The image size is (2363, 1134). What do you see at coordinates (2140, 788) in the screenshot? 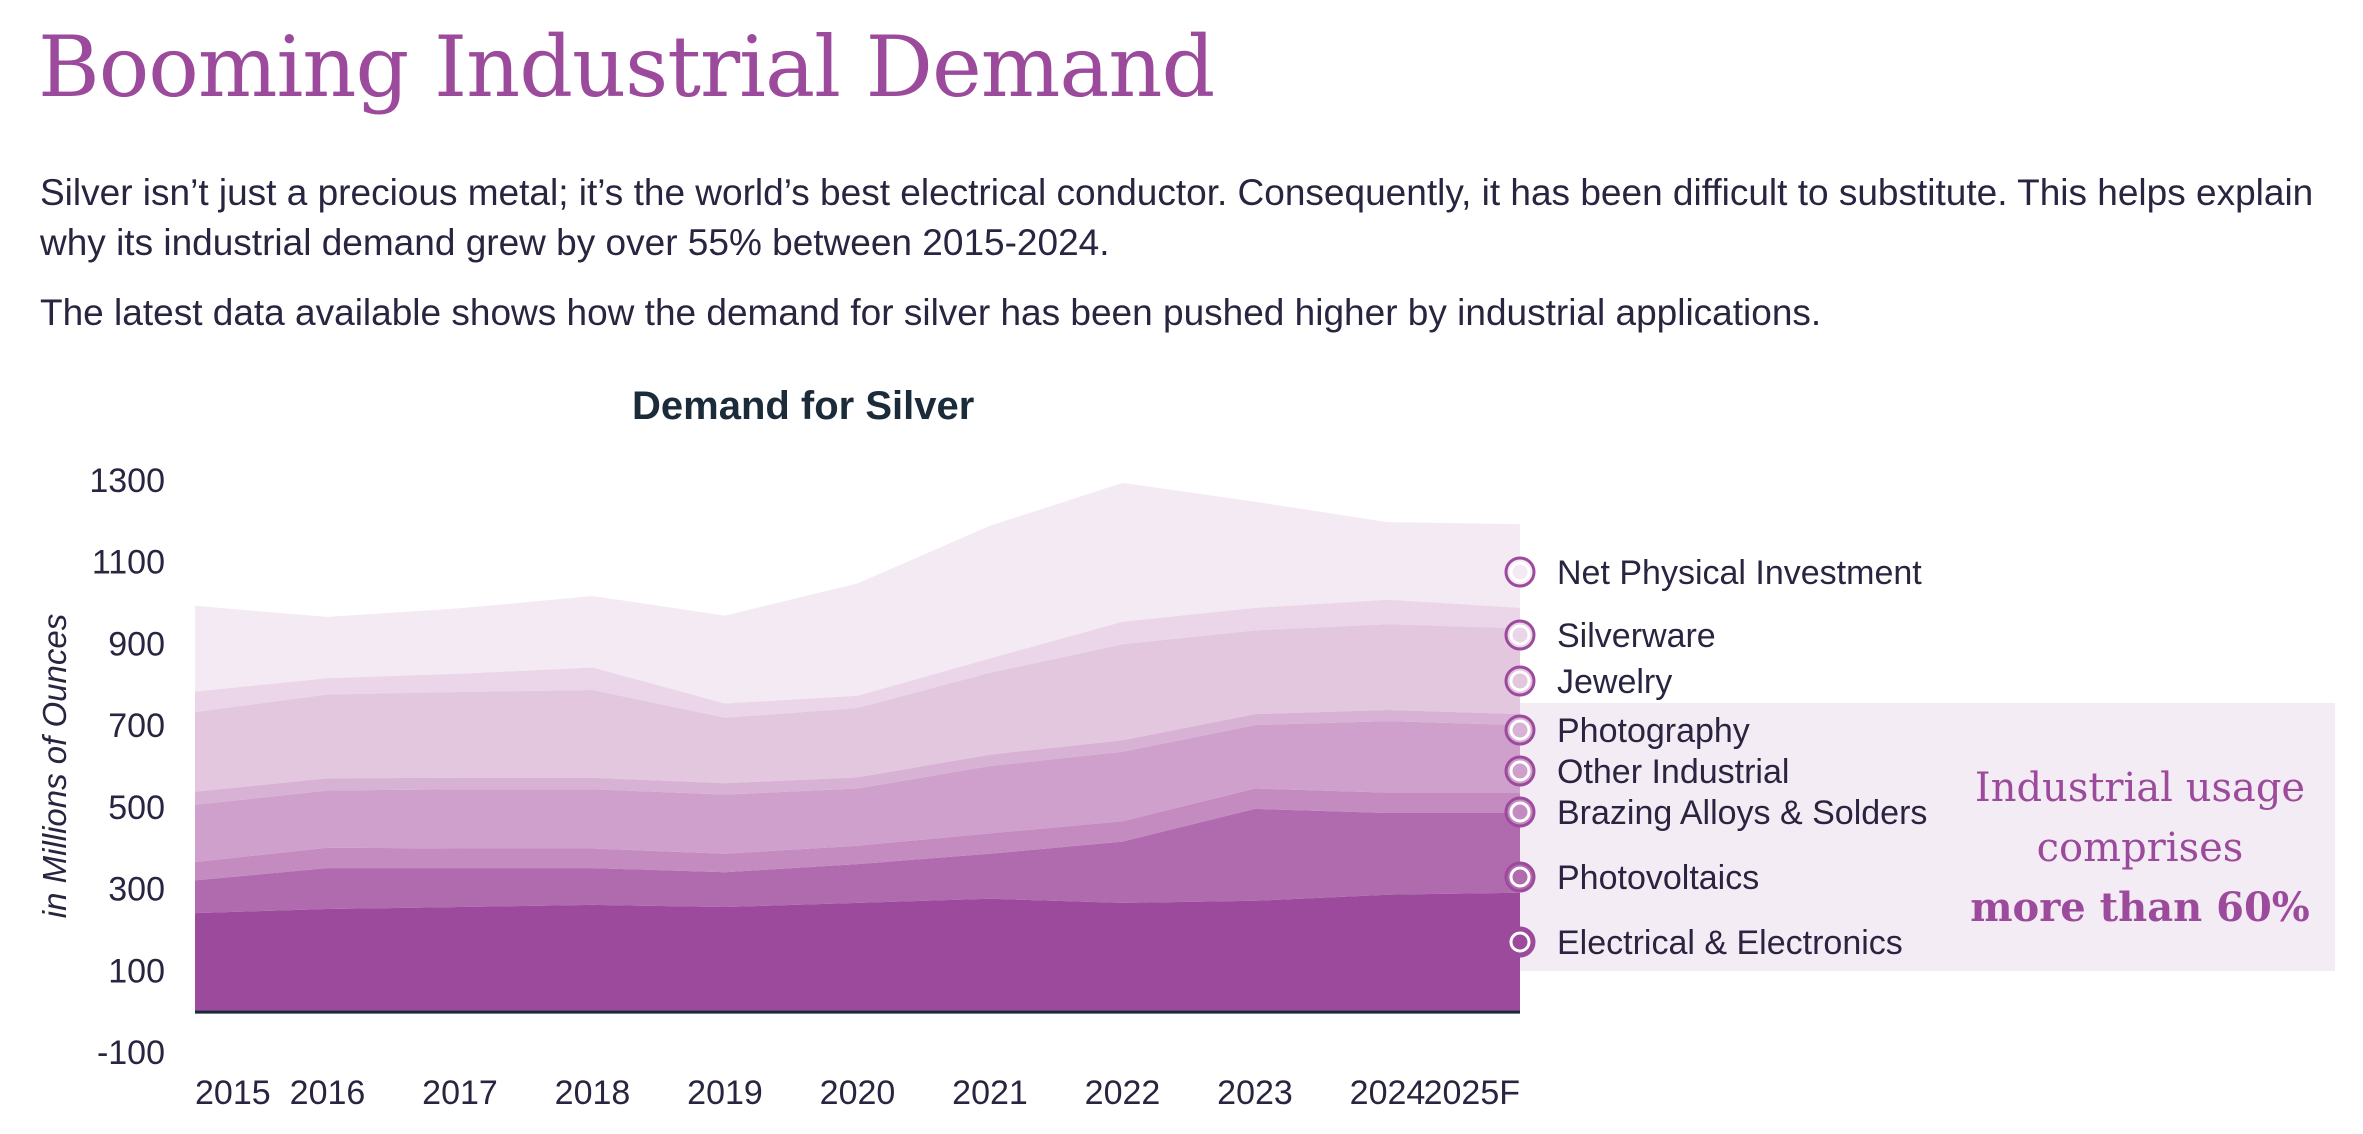
I see `callout-line1: Industrial usage` at bounding box center [2140, 788].